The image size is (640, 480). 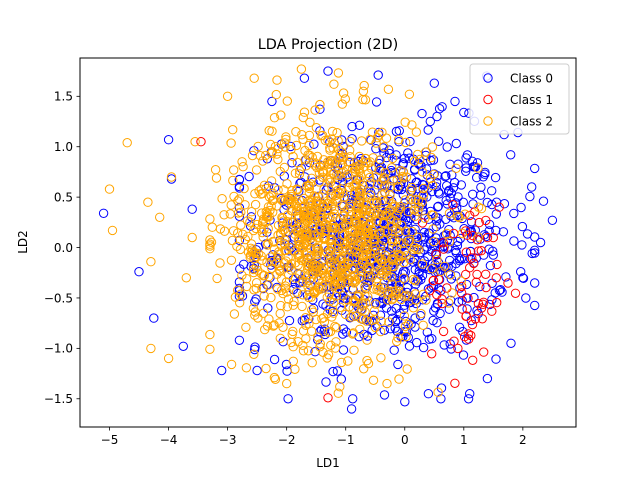 What do you see at coordinates (228, 440) in the screenshot?
I see `x-tick-label: −3` at bounding box center [228, 440].